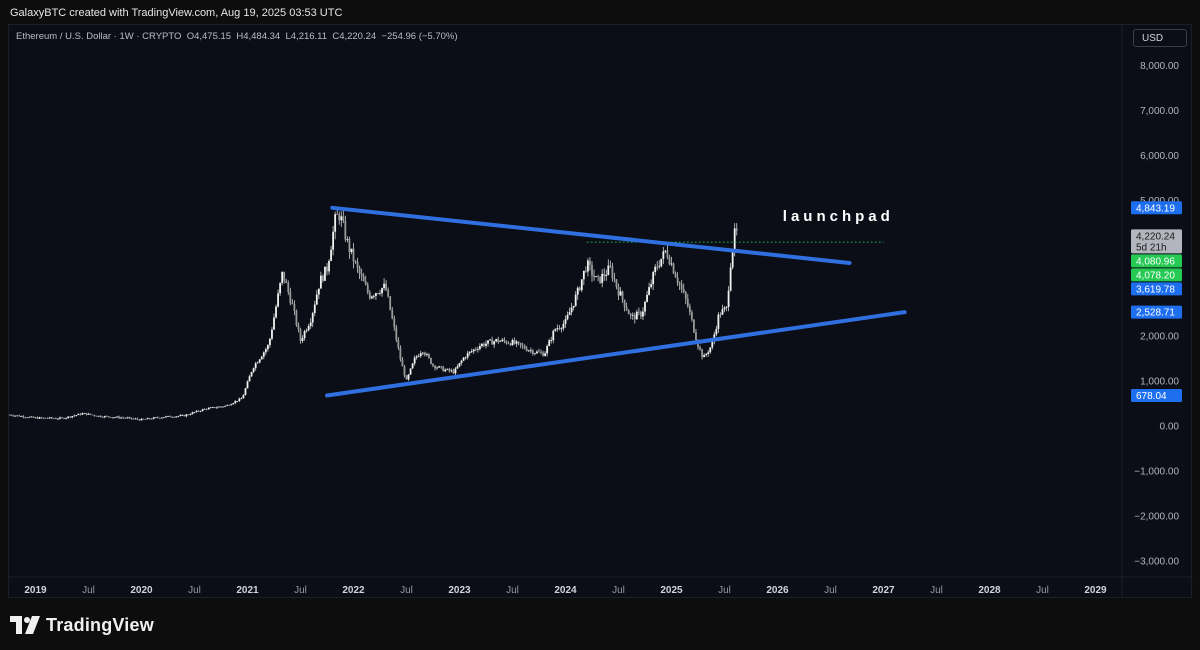 This screenshot has height=650, width=1200. What do you see at coordinates (1095, 590) in the screenshot?
I see `x-tick-label: 2029` at bounding box center [1095, 590].